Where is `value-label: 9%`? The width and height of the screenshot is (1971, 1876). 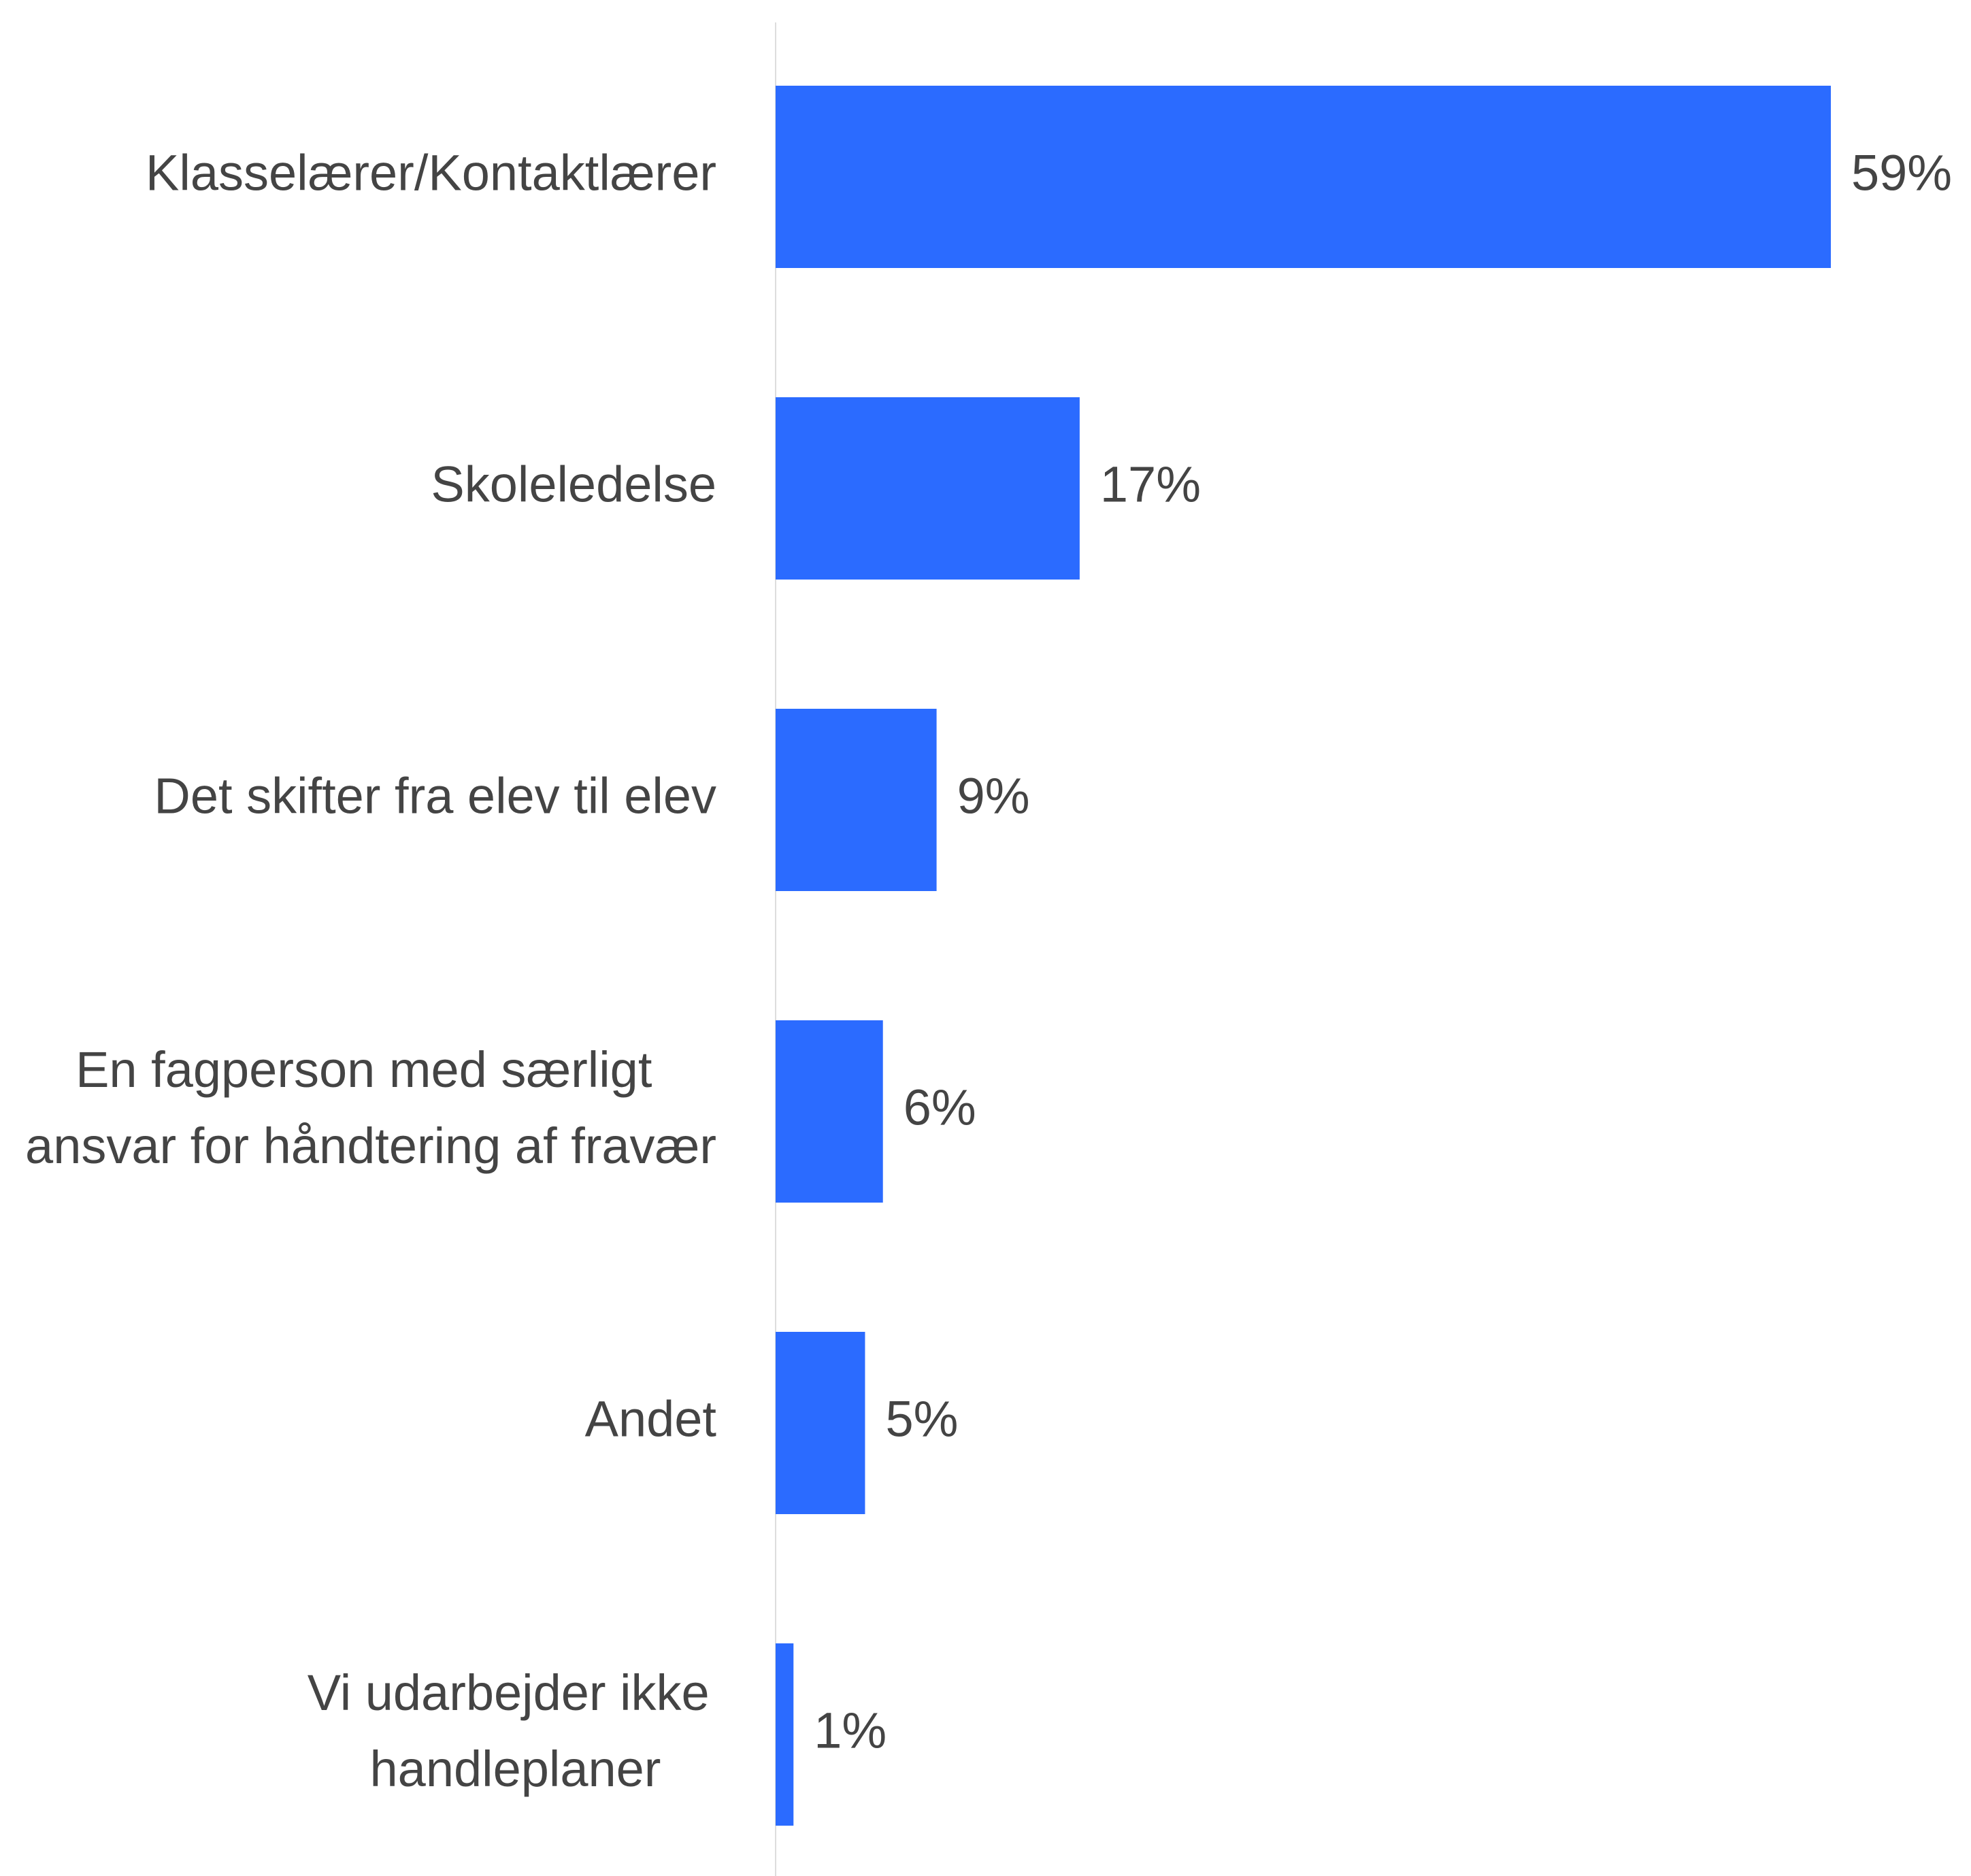 value-label: 9% is located at coordinates (993, 796).